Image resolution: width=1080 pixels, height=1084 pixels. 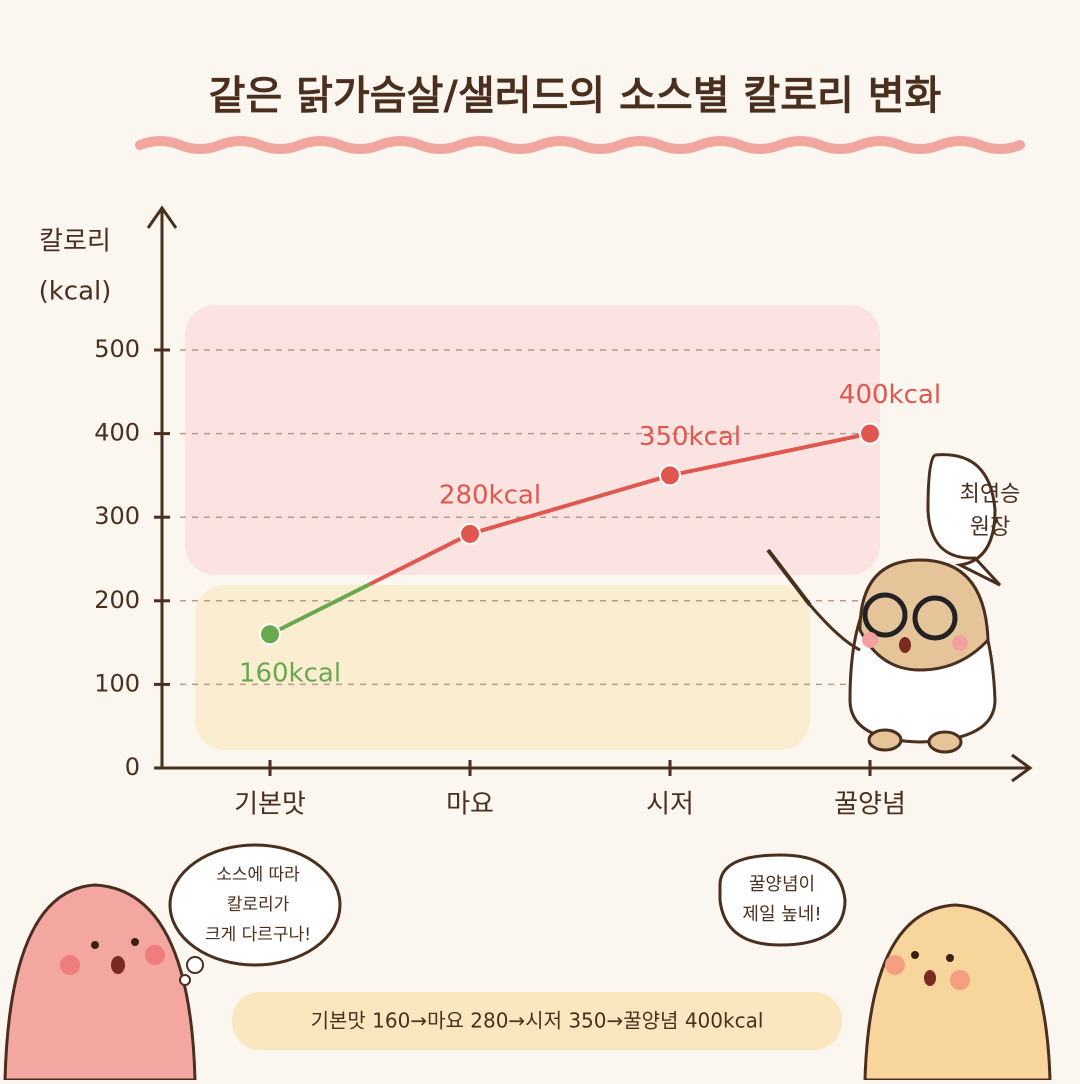 I want to click on summary-text: 기본맛 160→마요 280→시저 350→꿀양념 400kcal, so click(x=537, y=1021).